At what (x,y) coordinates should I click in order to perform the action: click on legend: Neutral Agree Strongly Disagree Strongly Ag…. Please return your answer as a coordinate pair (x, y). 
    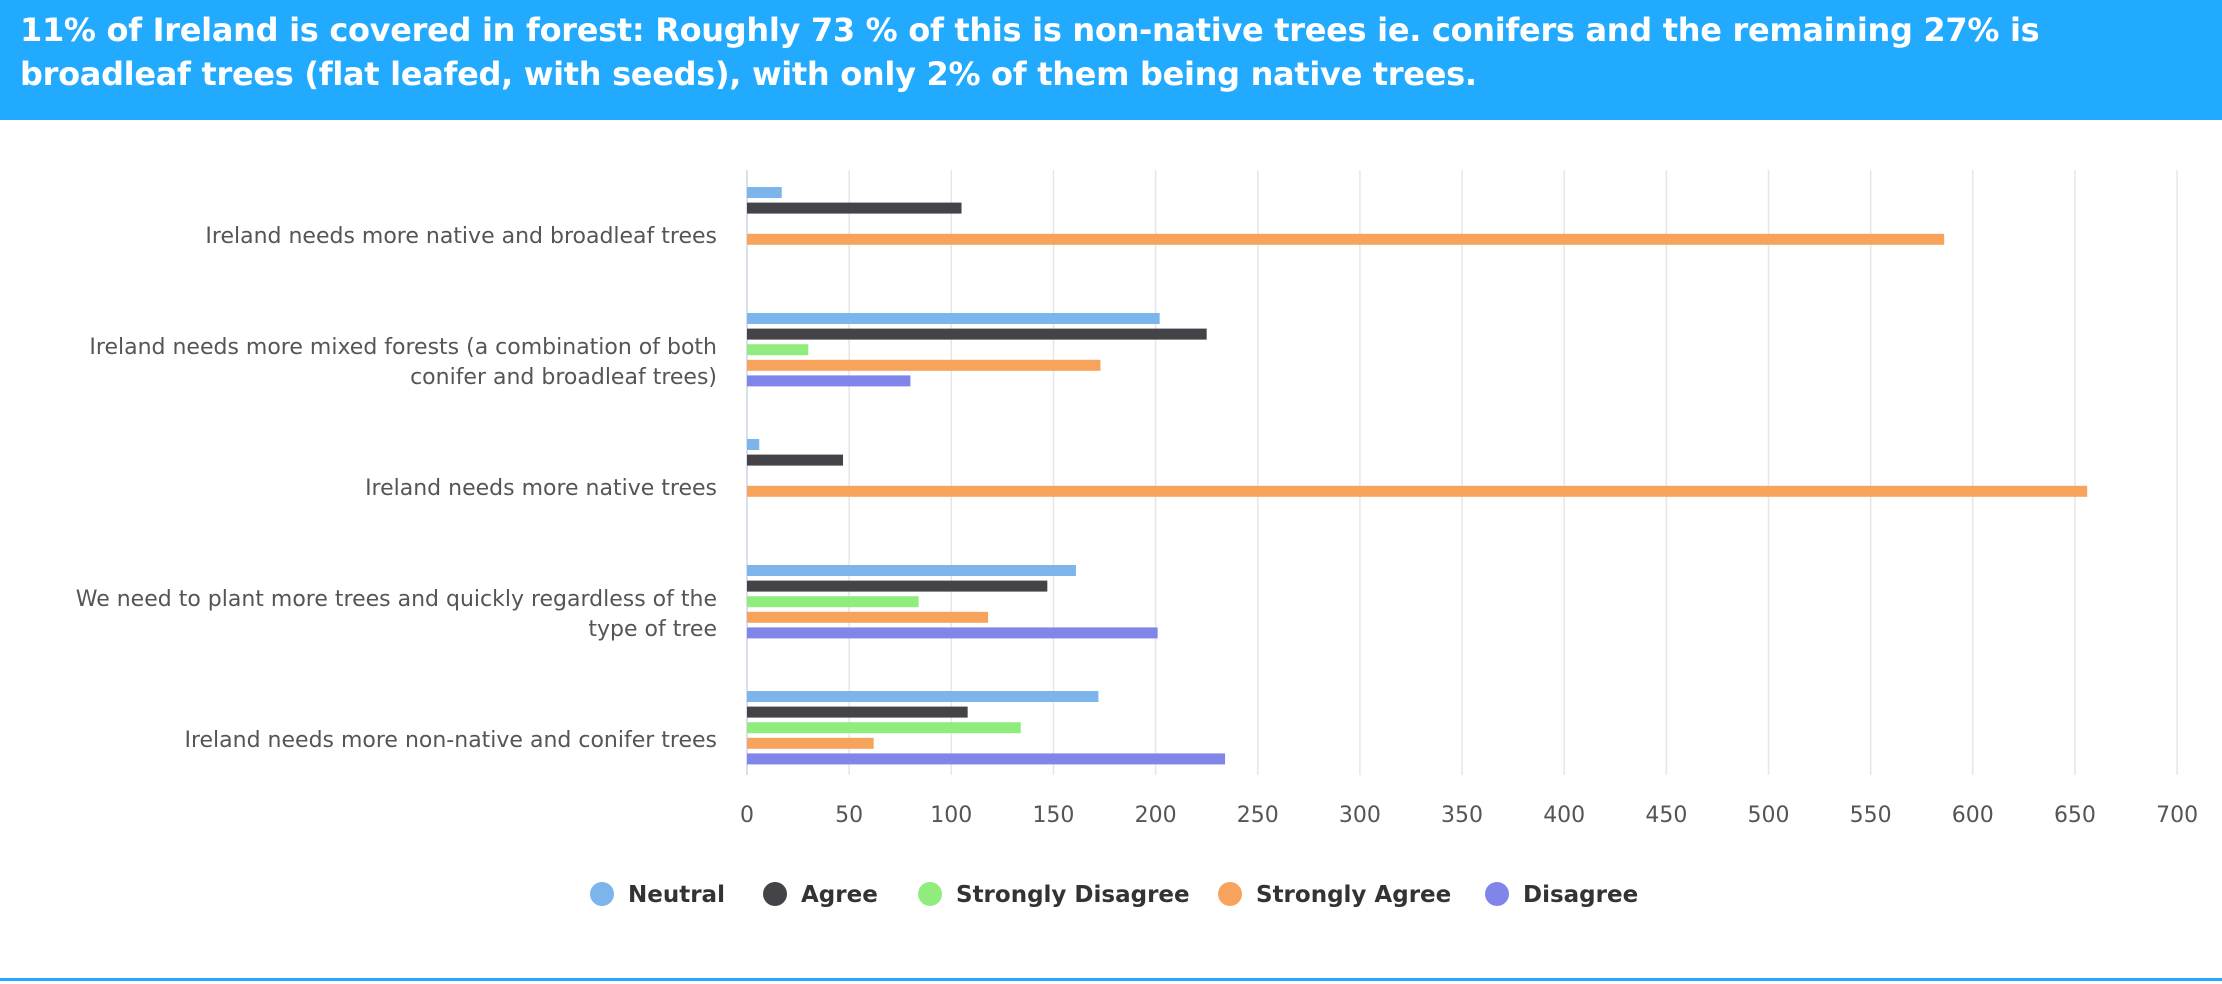
    Looking at the image, I should click on (1114, 895).